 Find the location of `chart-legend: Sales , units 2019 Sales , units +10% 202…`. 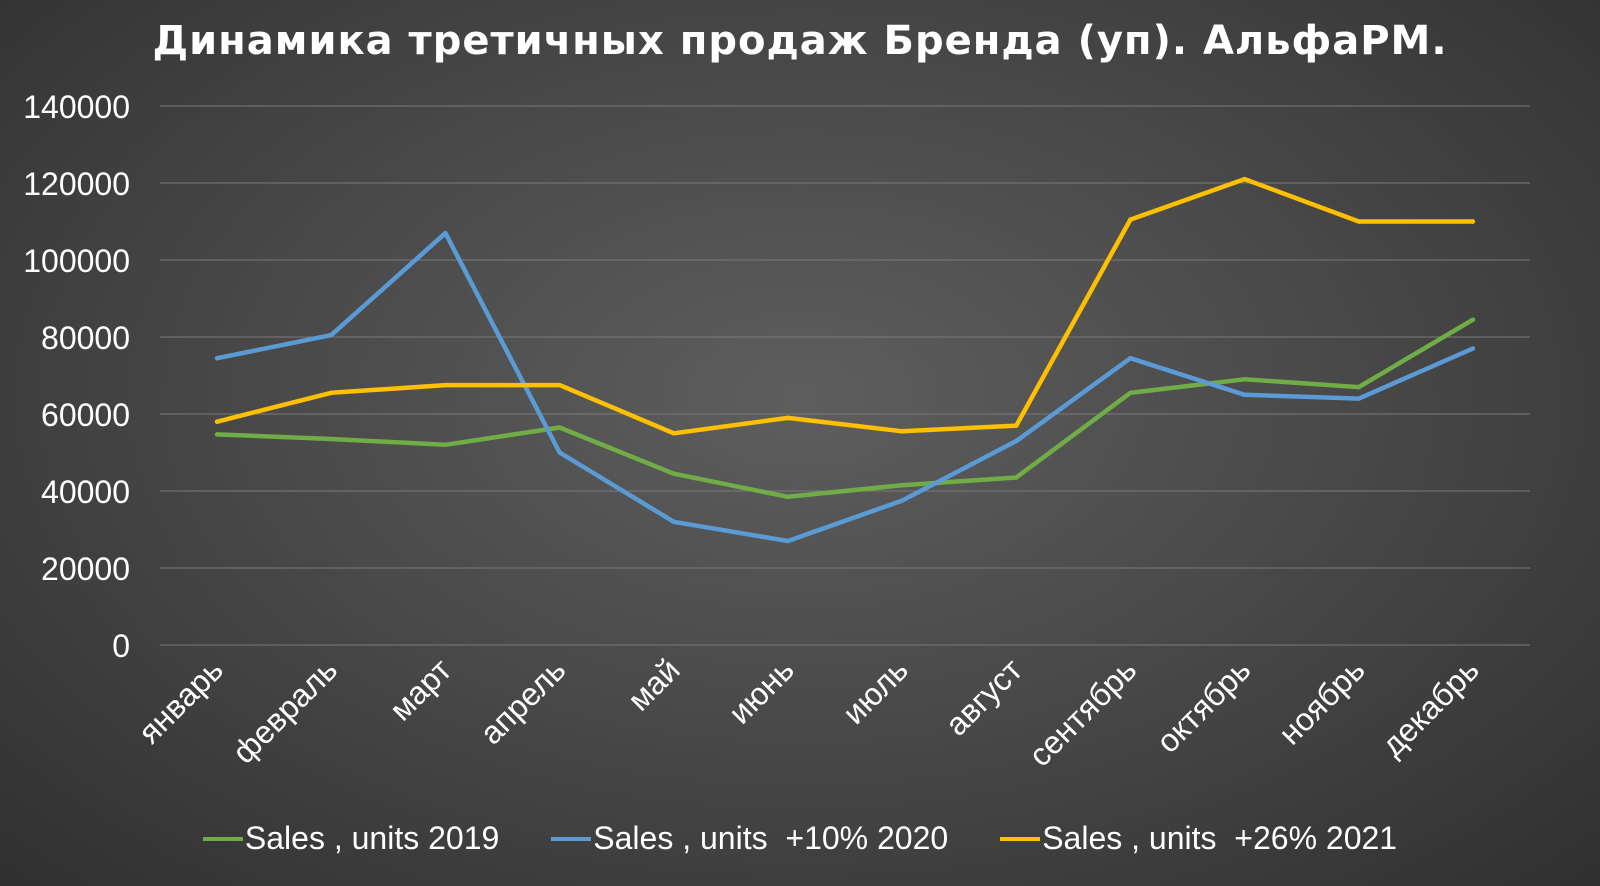

chart-legend: Sales , units 2019 Sales , units +10% 202… is located at coordinates (800, 838).